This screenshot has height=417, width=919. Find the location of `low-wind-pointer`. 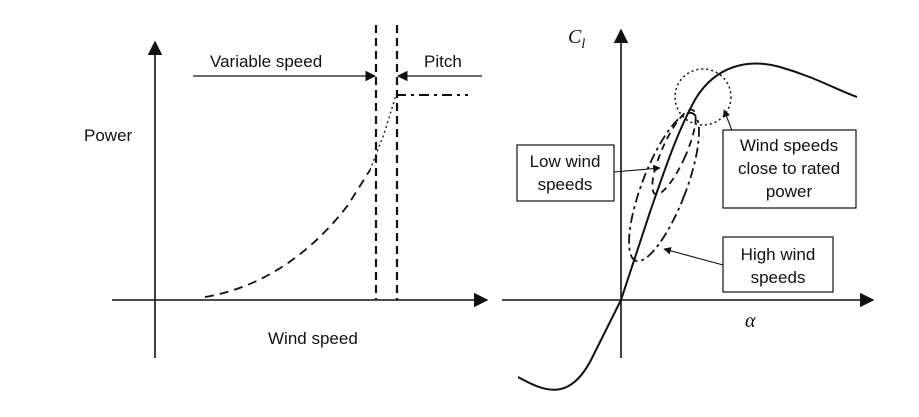

low-wind-pointer is located at coordinates (637, 168).